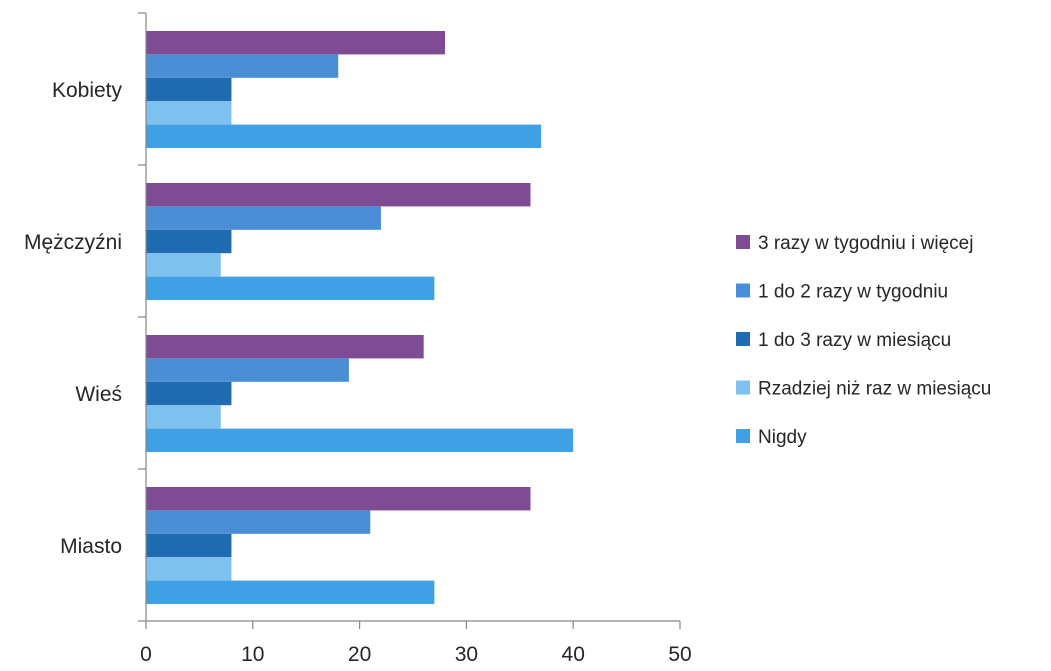 The height and width of the screenshot is (671, 1051). I want to click on category-label: Mężczyźni, so click(73, 242).